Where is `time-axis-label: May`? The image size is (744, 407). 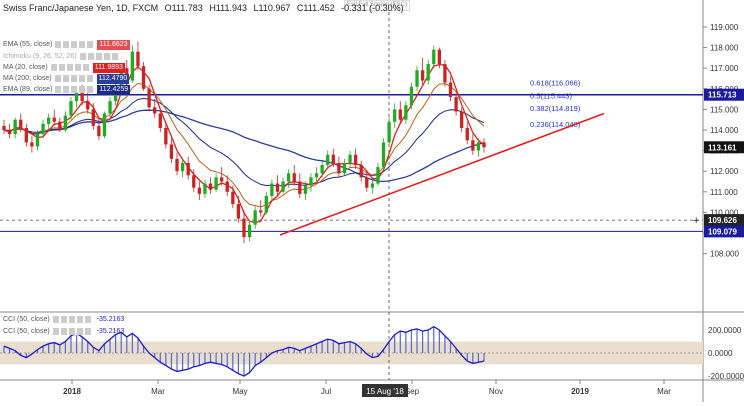
time-axis-label: May is located at coordinates (239, 391).